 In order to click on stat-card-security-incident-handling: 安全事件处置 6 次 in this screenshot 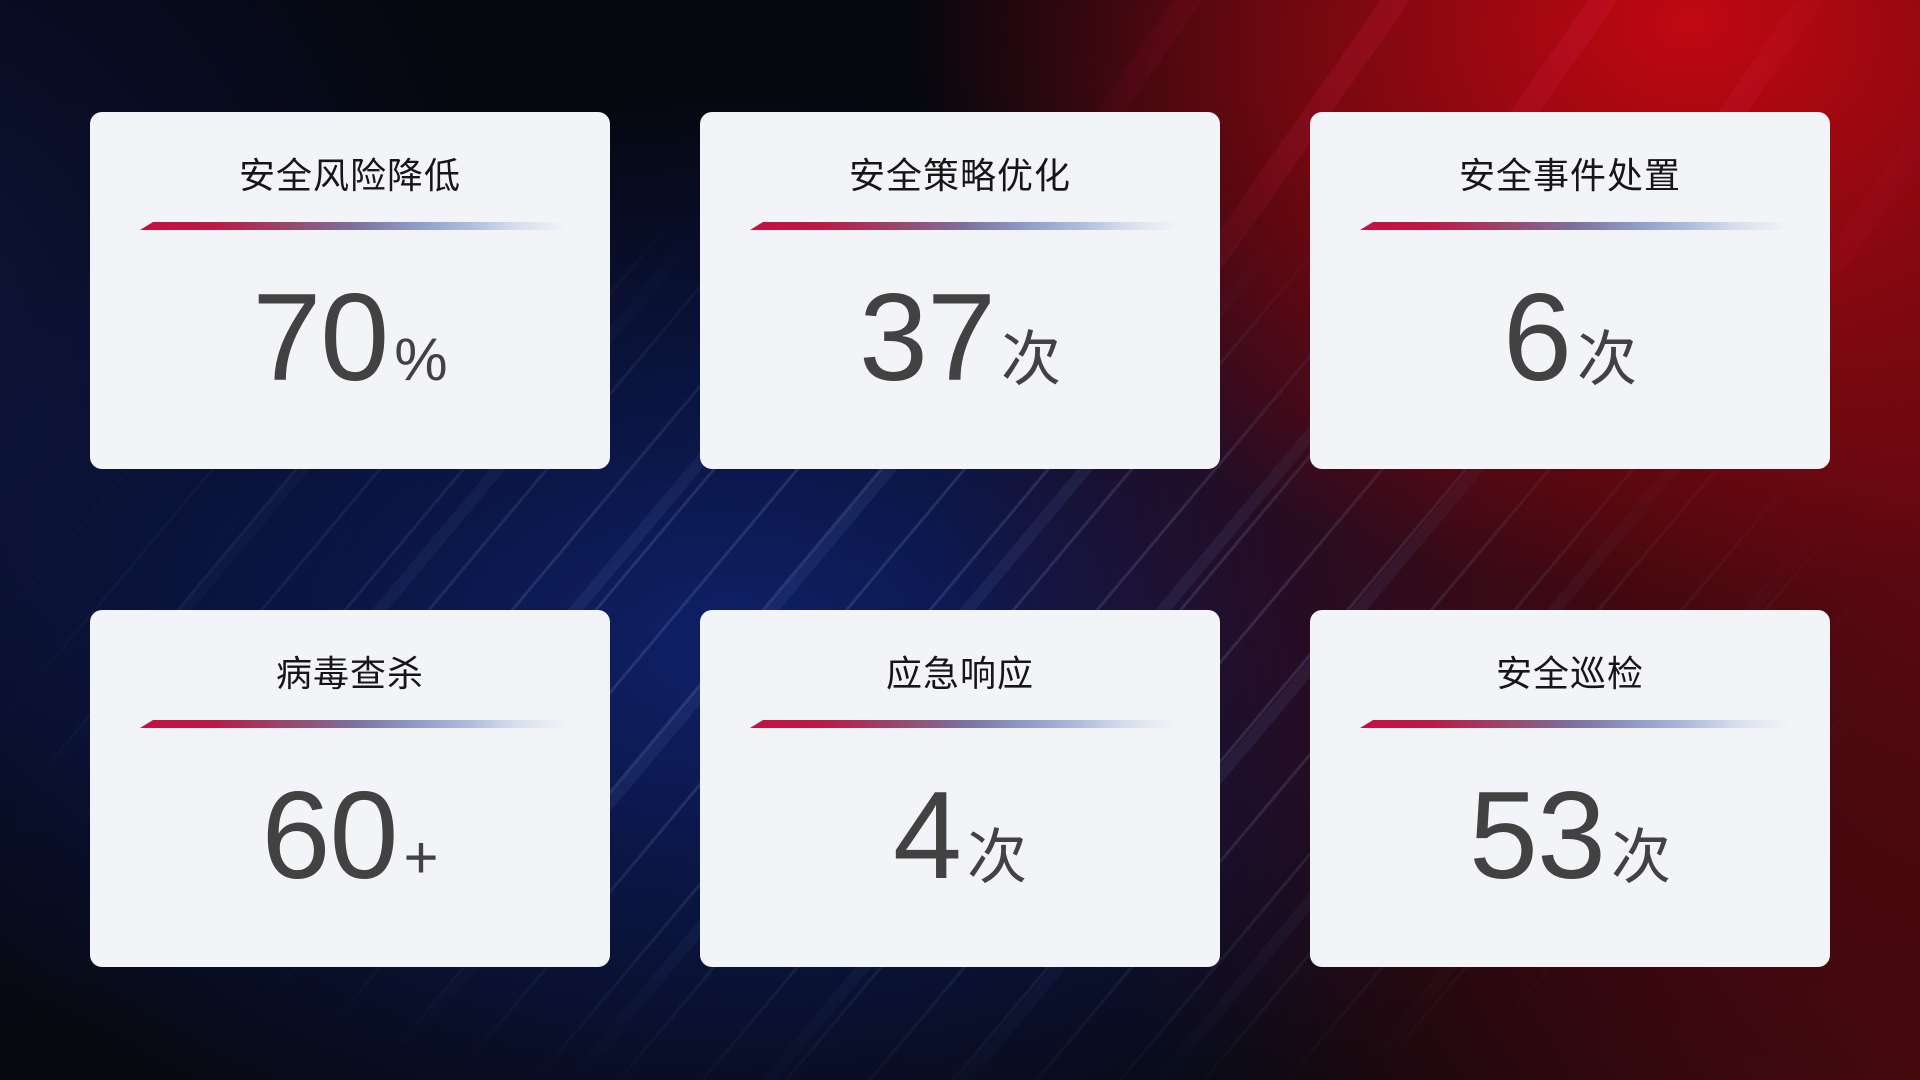, I will do `click(1570, 290)`.